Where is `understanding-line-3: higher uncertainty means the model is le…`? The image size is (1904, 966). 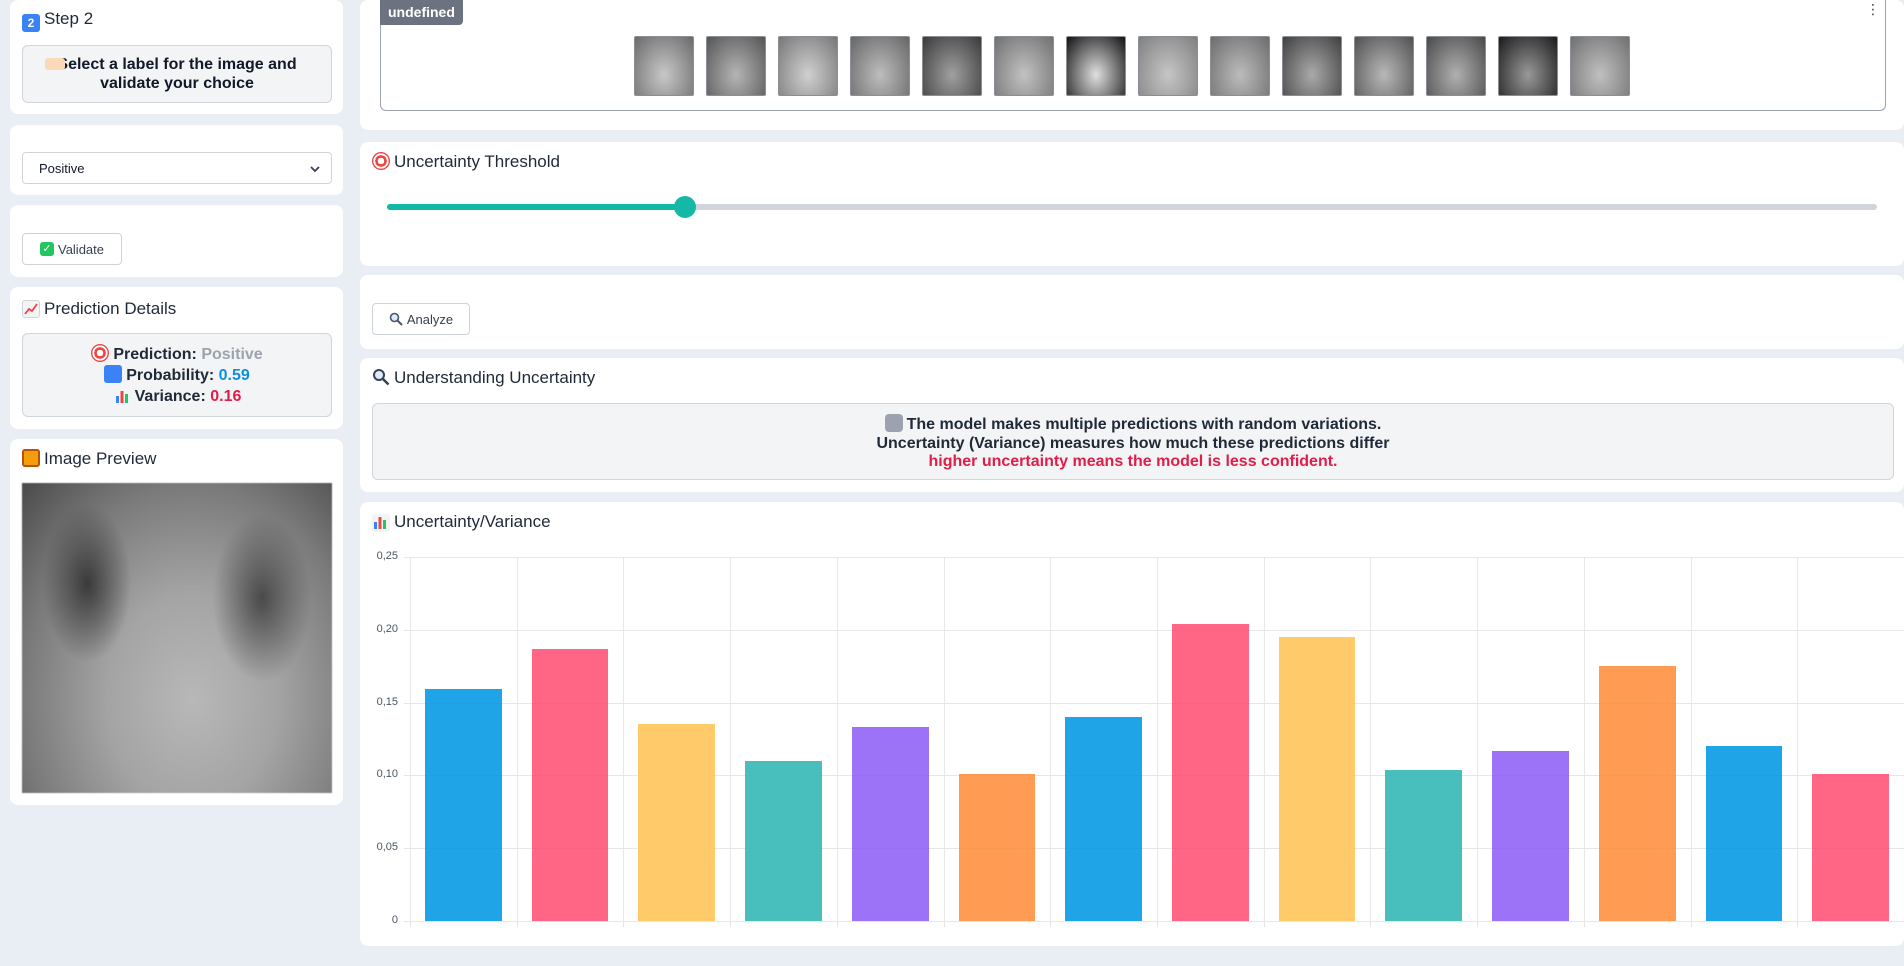
understanding-line-3: higher uncertainty means the model is le… is located at coordinates (1133, 461).